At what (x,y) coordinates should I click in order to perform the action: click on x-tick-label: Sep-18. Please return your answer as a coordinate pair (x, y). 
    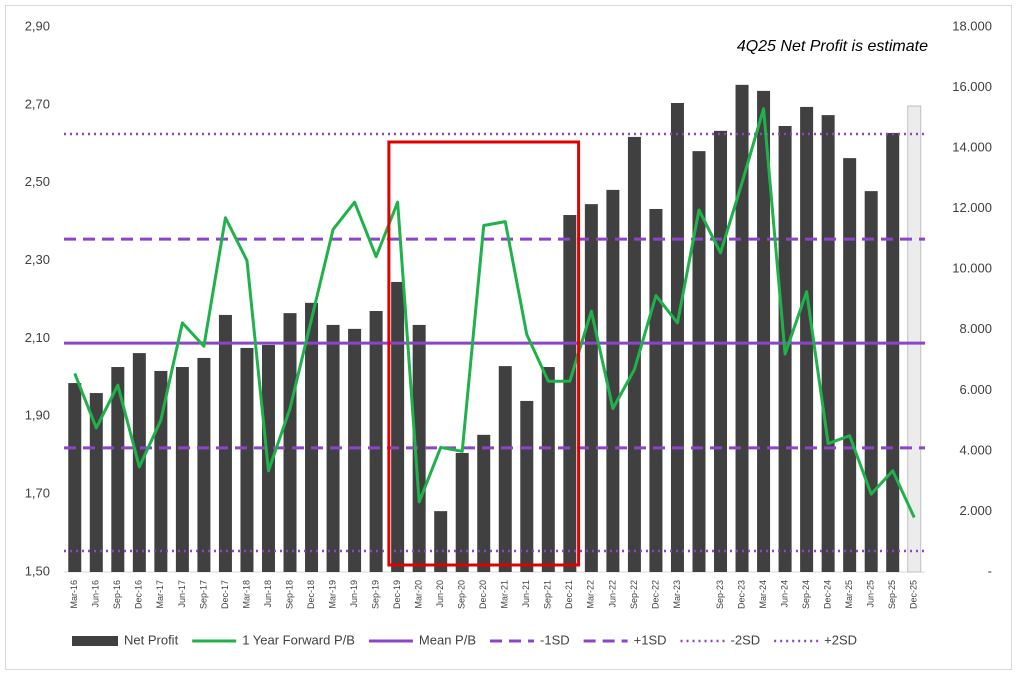
    Looking at the image, I should click on (289, 594).